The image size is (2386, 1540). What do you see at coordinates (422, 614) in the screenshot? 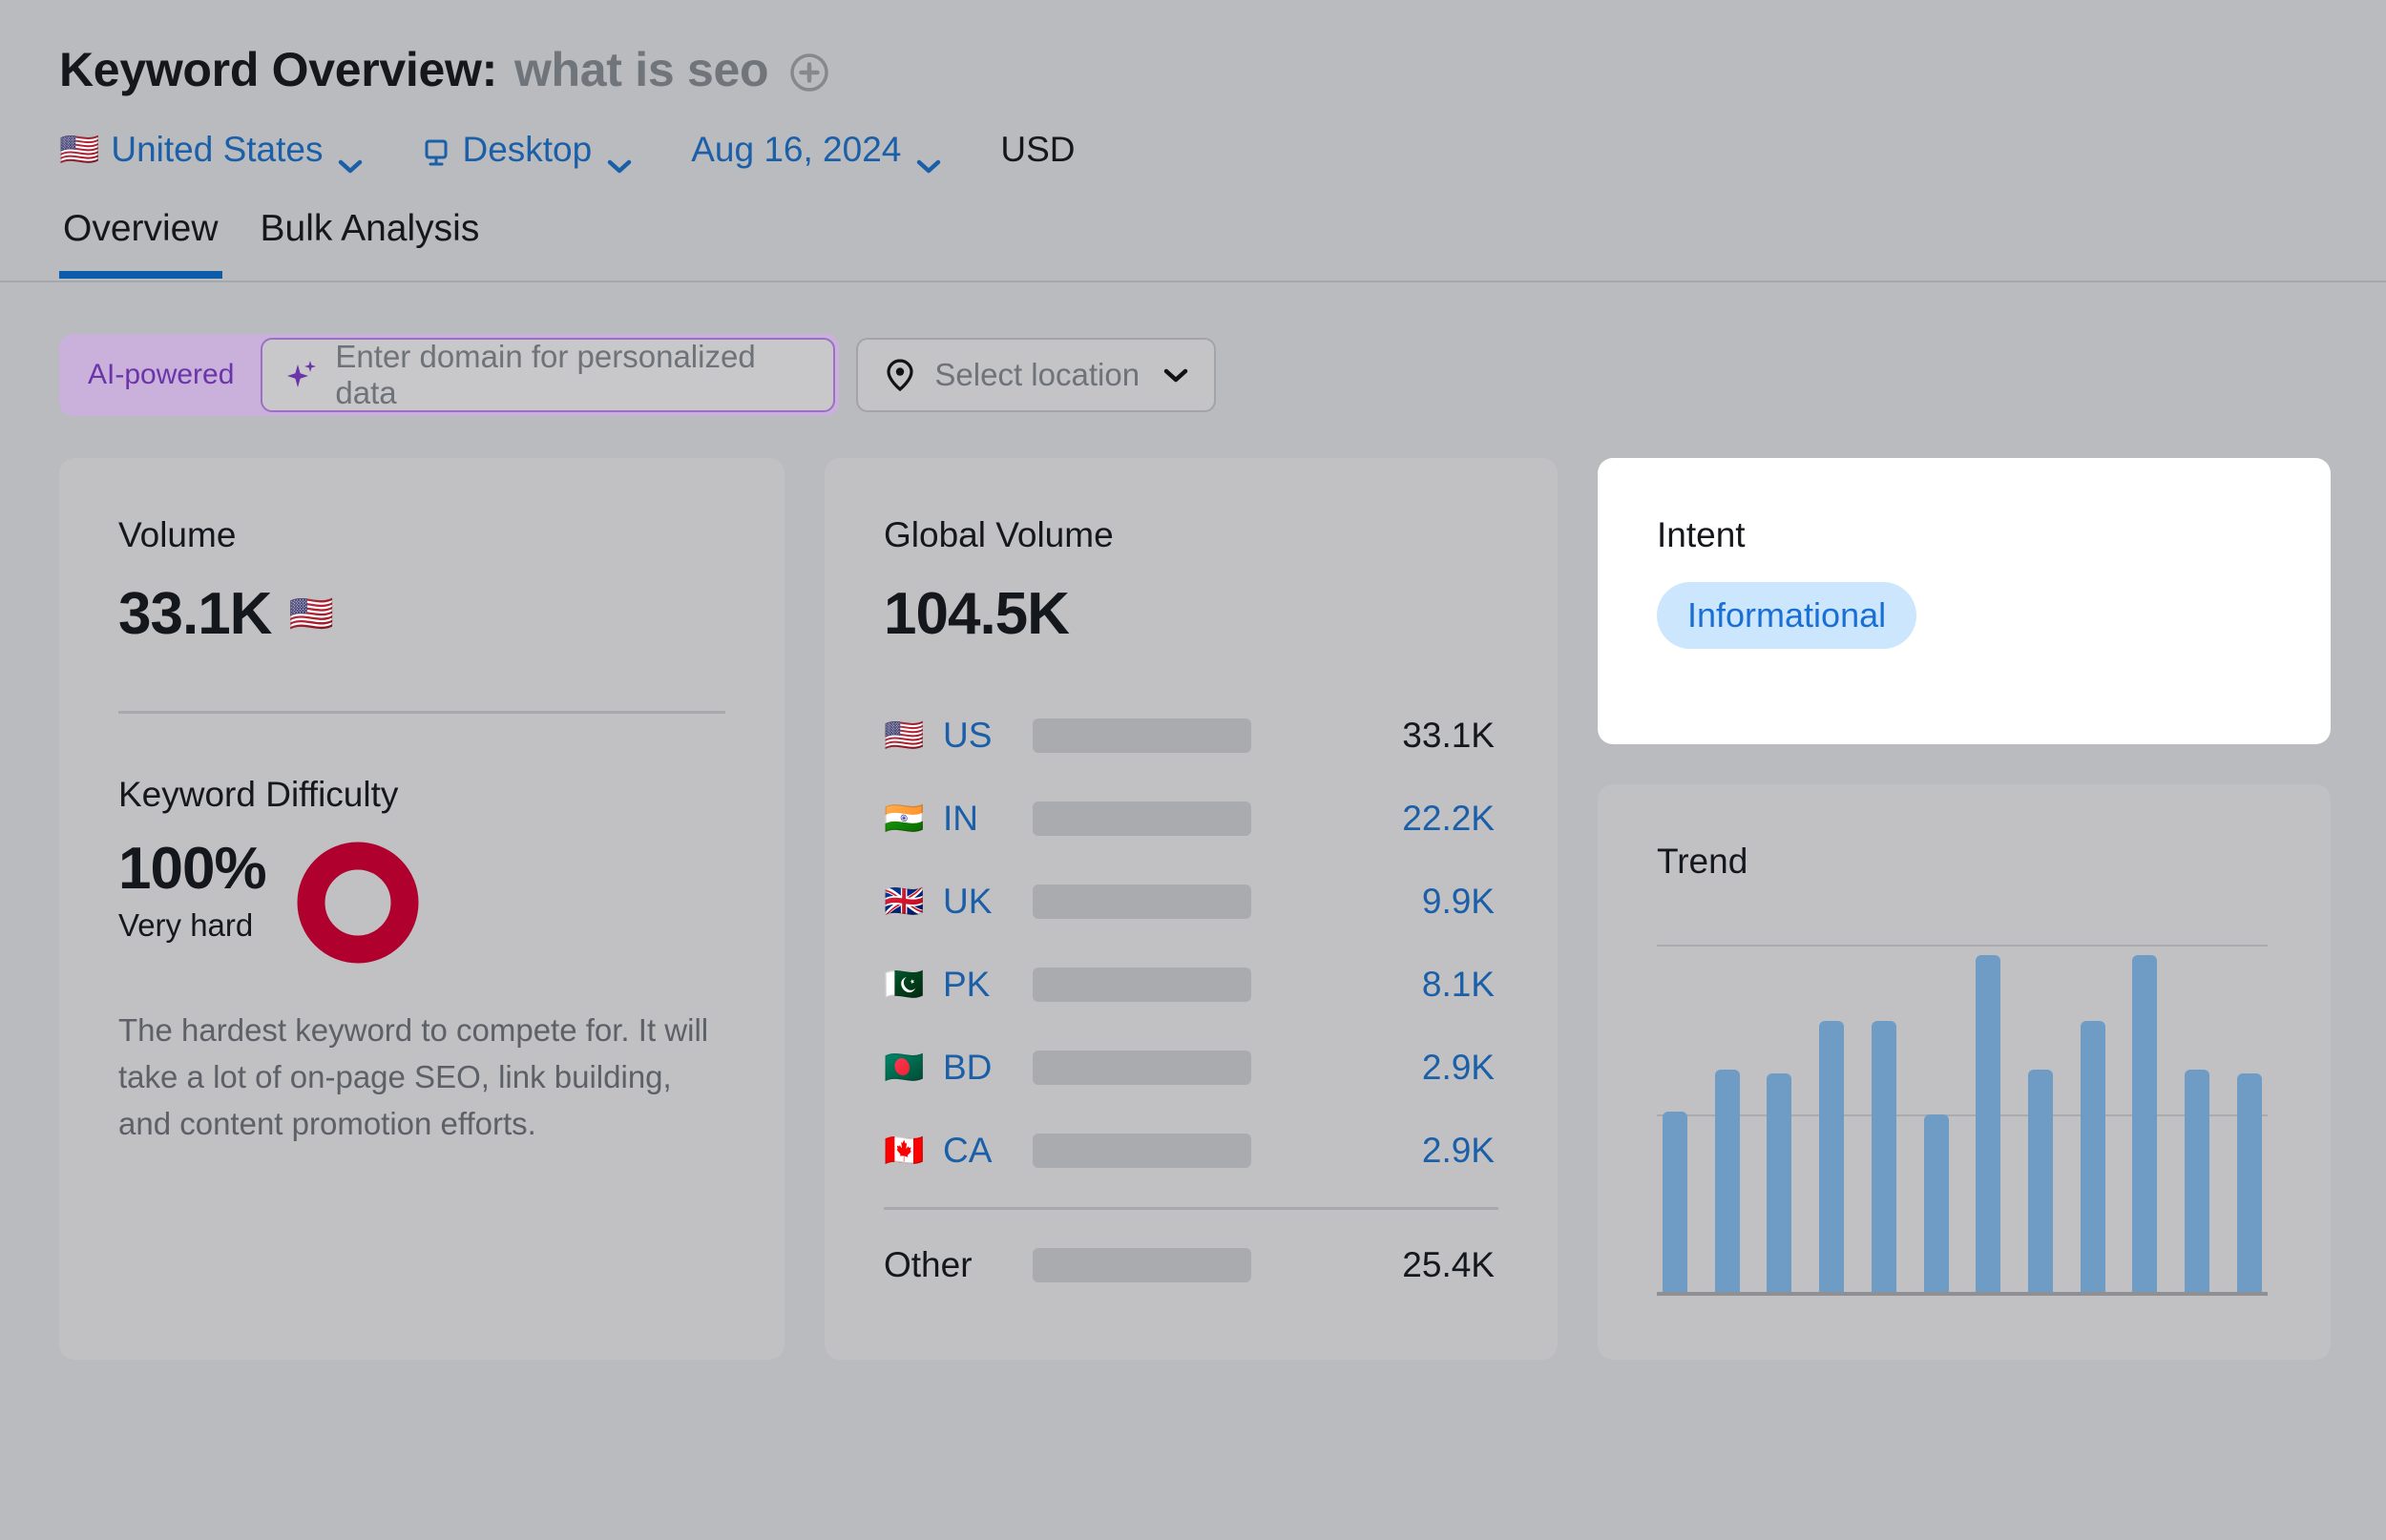
I see `volume-value-row: 33.1K 🇺🇸` at bounding box center [422, 614].